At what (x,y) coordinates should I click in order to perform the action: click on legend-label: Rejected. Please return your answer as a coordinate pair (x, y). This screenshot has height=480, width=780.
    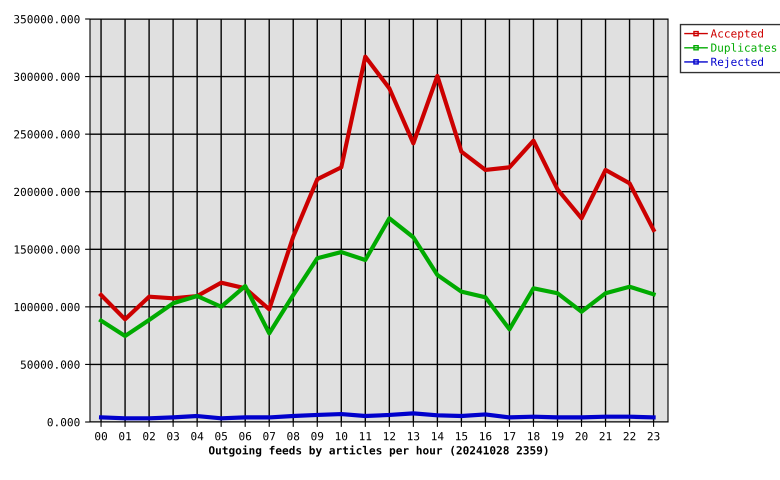
    Looking at the image, I should click on (737, 62).